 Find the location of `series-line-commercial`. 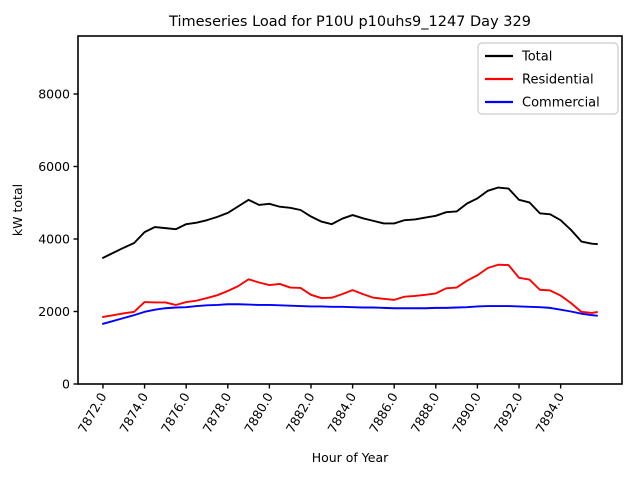

series-line-commercial is located at coordinates (350, 314).